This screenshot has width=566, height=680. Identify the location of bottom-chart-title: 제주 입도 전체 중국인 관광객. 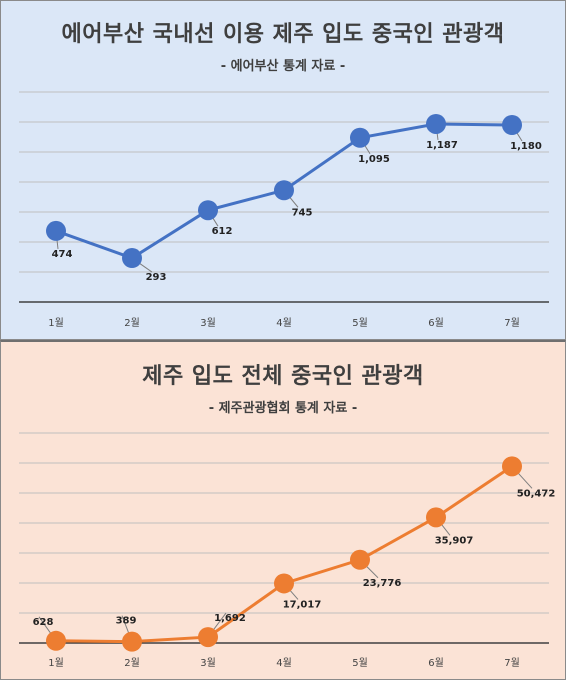
(283, 376).